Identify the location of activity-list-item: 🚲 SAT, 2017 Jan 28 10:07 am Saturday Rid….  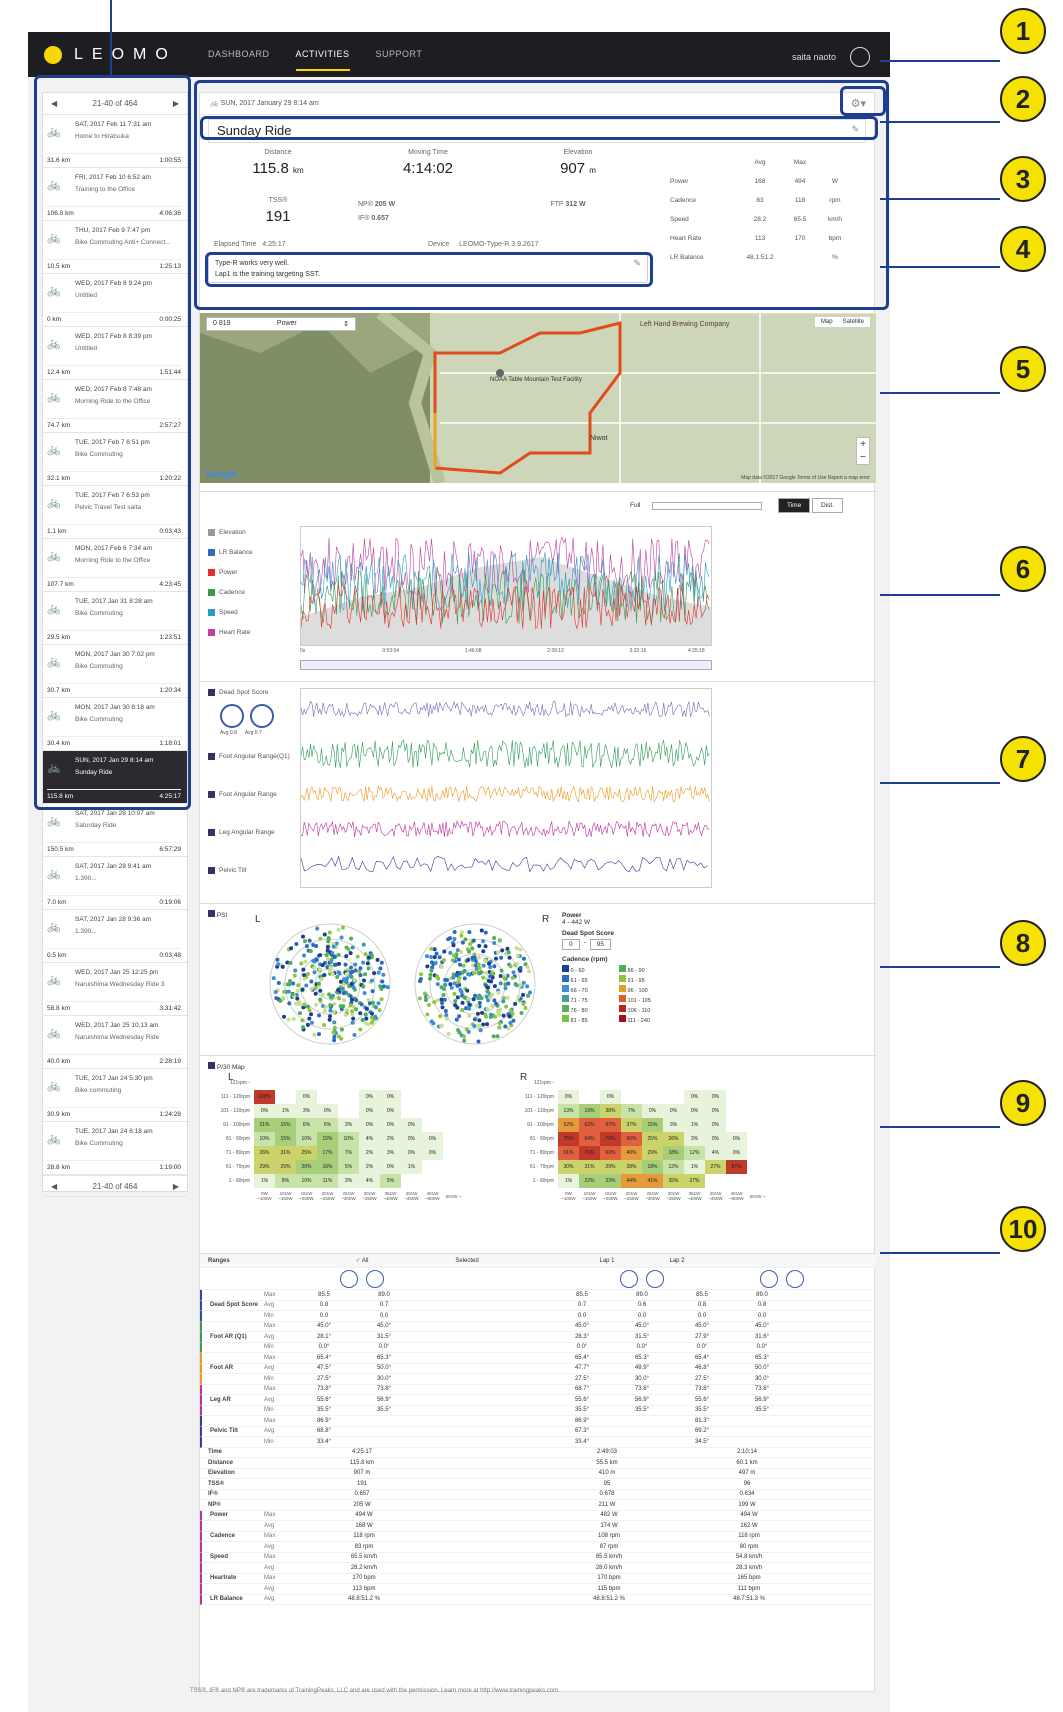
(115, 830).